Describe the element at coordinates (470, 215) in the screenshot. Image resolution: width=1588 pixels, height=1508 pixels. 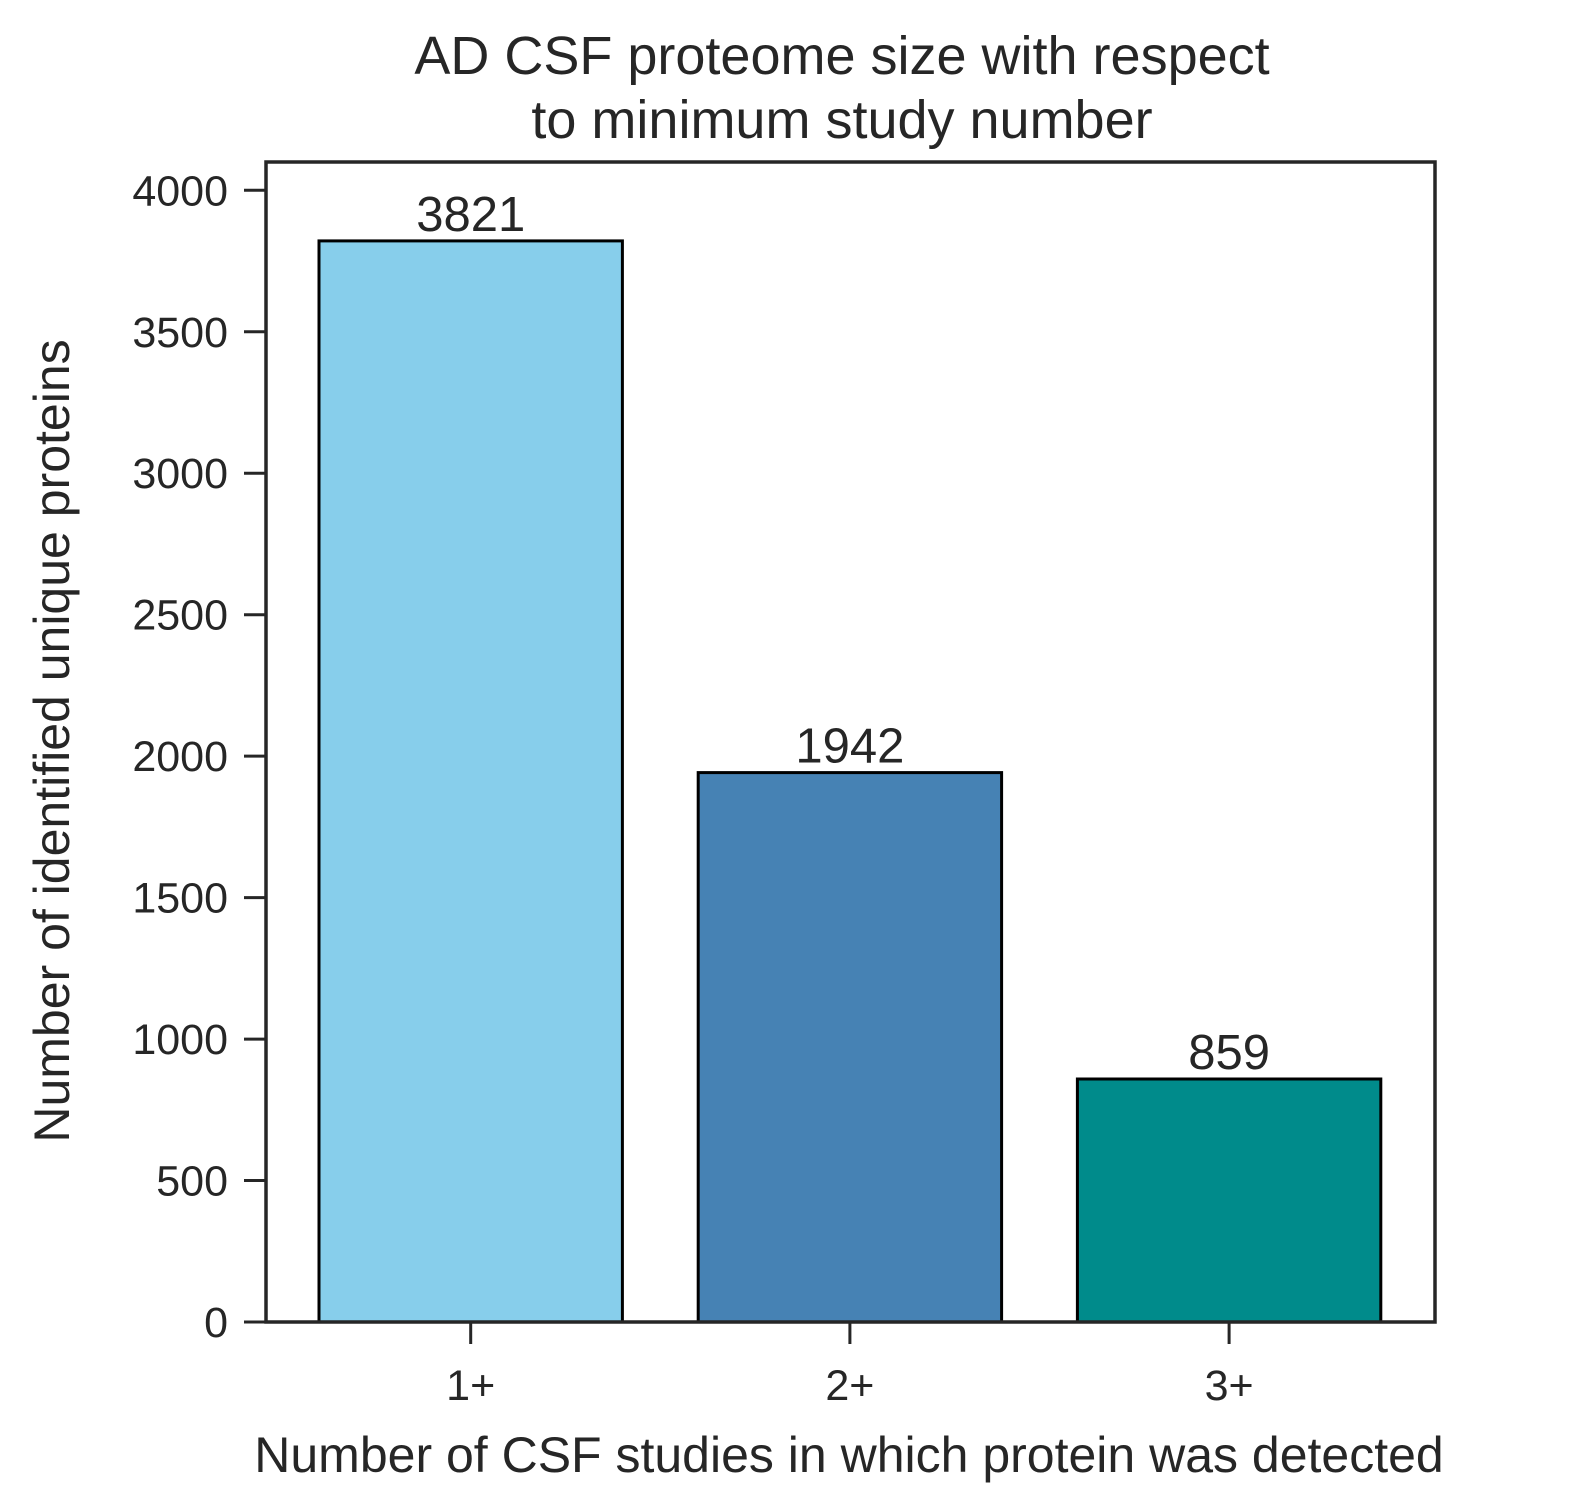
I see `data-label-1: 3821` at that location.